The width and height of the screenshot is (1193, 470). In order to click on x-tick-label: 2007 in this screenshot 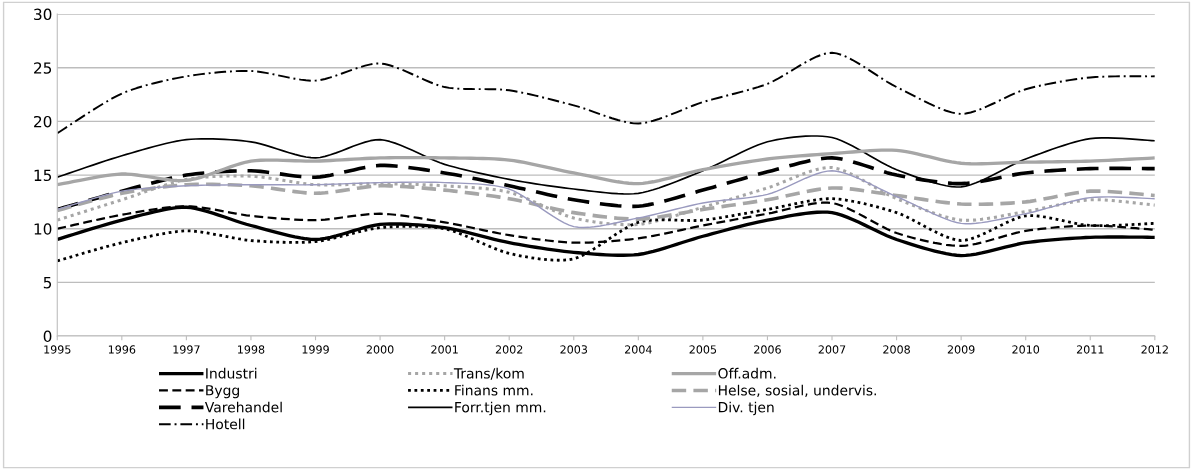, I will do `click(832, 349)`.